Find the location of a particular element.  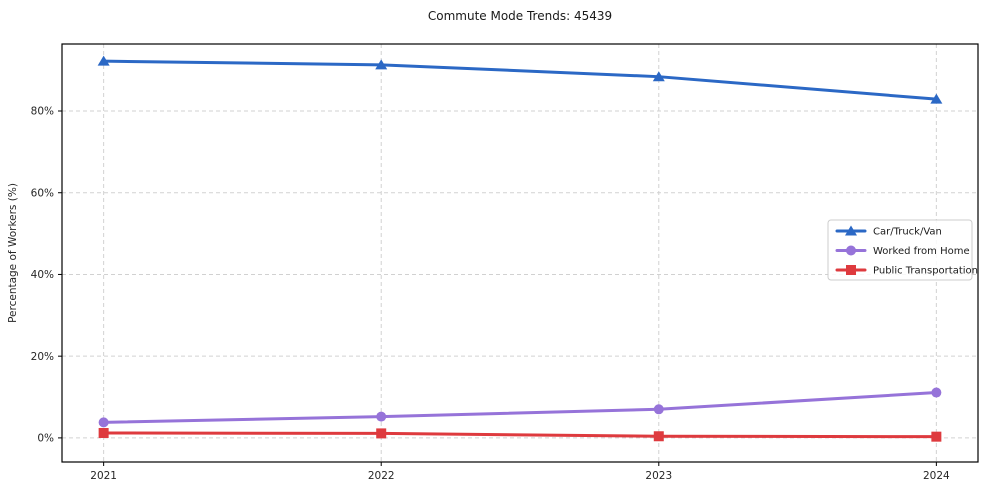

legend-marker-square-icon is located at coordinates (851, 270).